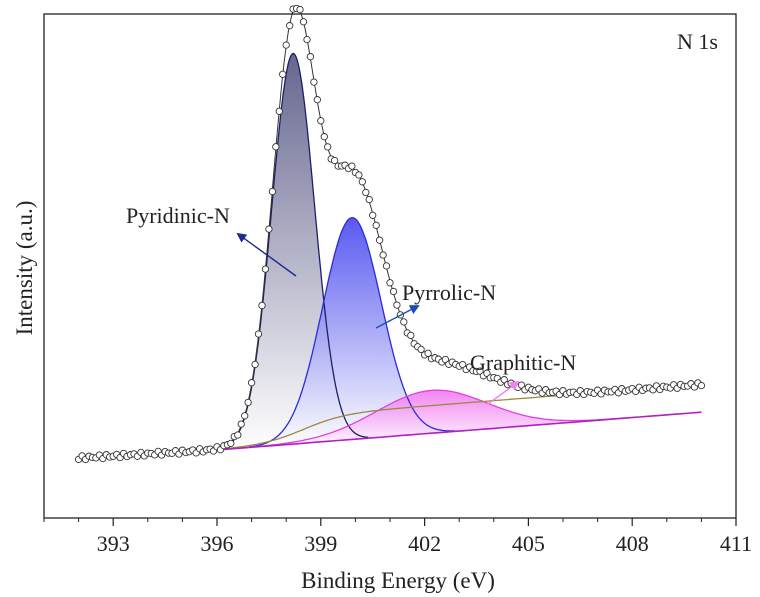 This screenshot has width=760, height=597. What do you see at coordinates (266, 254) in the screenshot?
I see `arrow-pyridinic-n` at bounding box center [266, 254].